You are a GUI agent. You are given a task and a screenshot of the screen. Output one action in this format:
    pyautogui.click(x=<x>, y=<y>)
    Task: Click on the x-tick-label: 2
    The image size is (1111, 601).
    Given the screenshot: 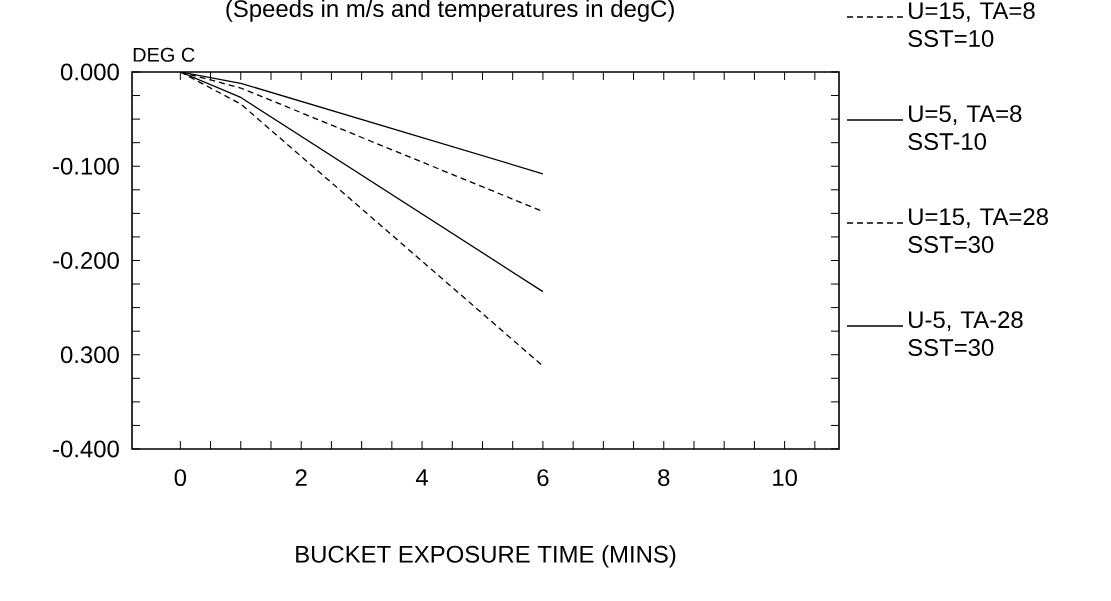 What is the action you would take?
    pyautogui.click(x=301, y=477)
    